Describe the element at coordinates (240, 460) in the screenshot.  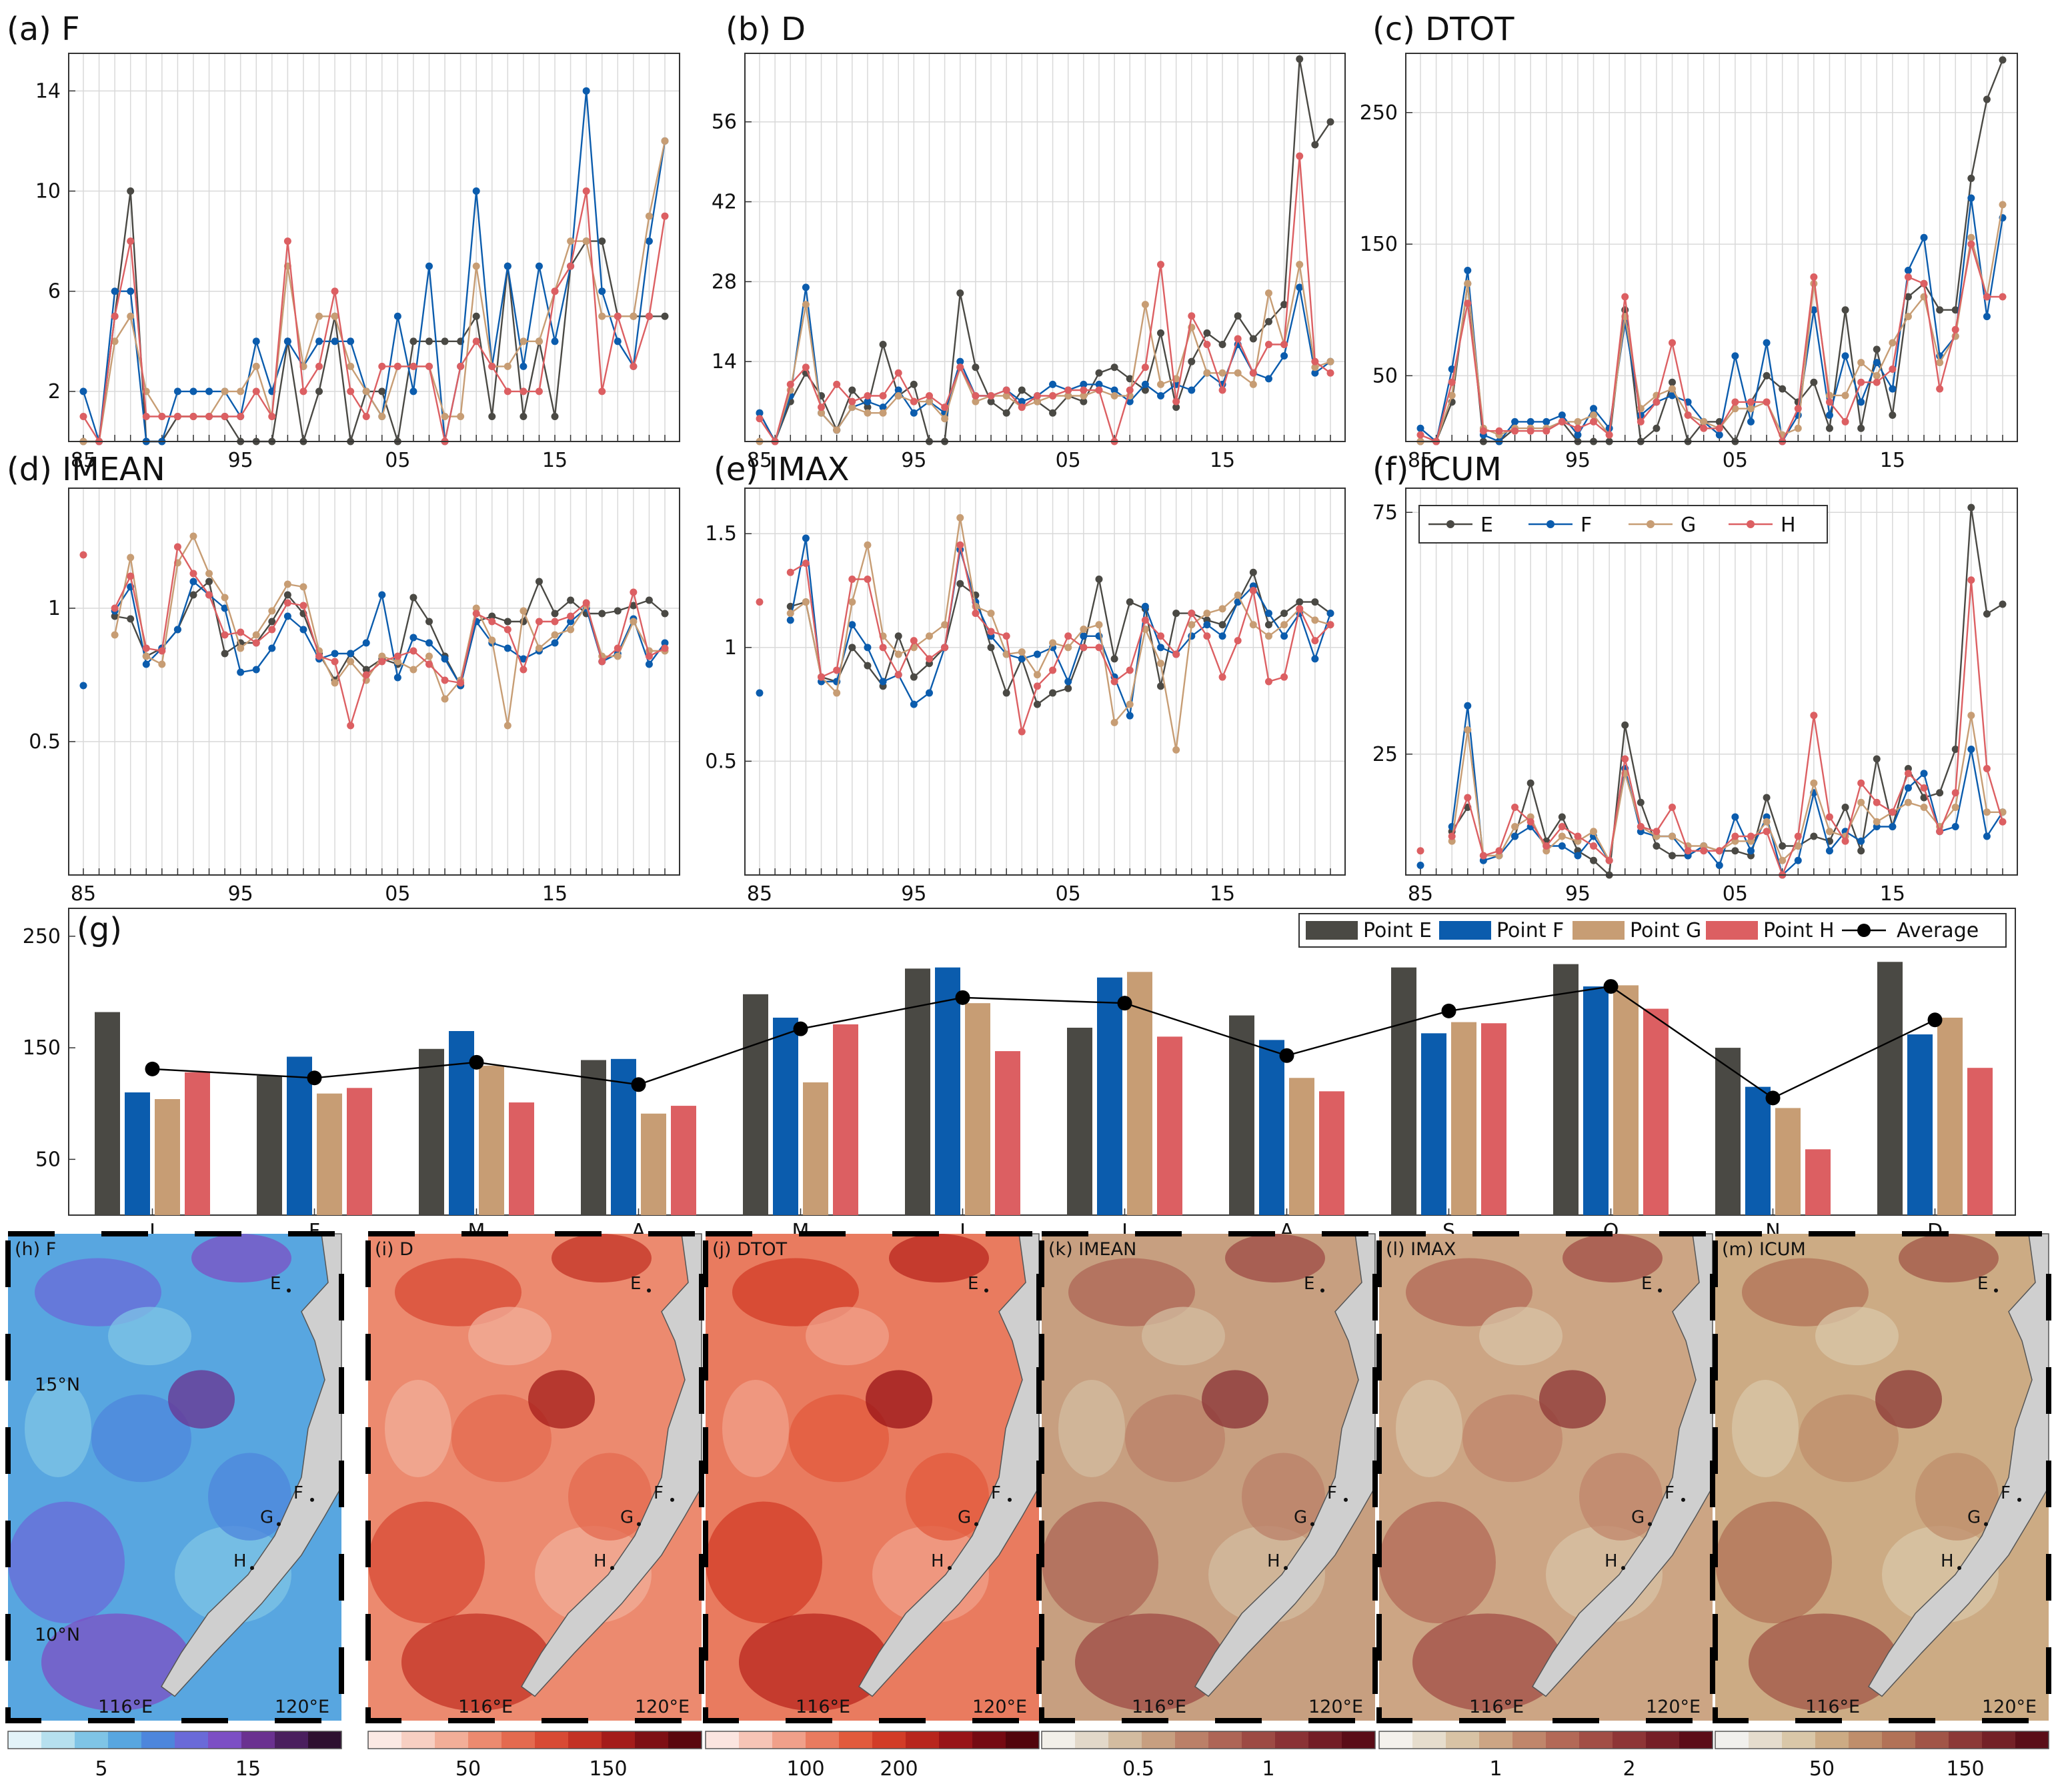
I see `x-tick-label: 95` at that location.